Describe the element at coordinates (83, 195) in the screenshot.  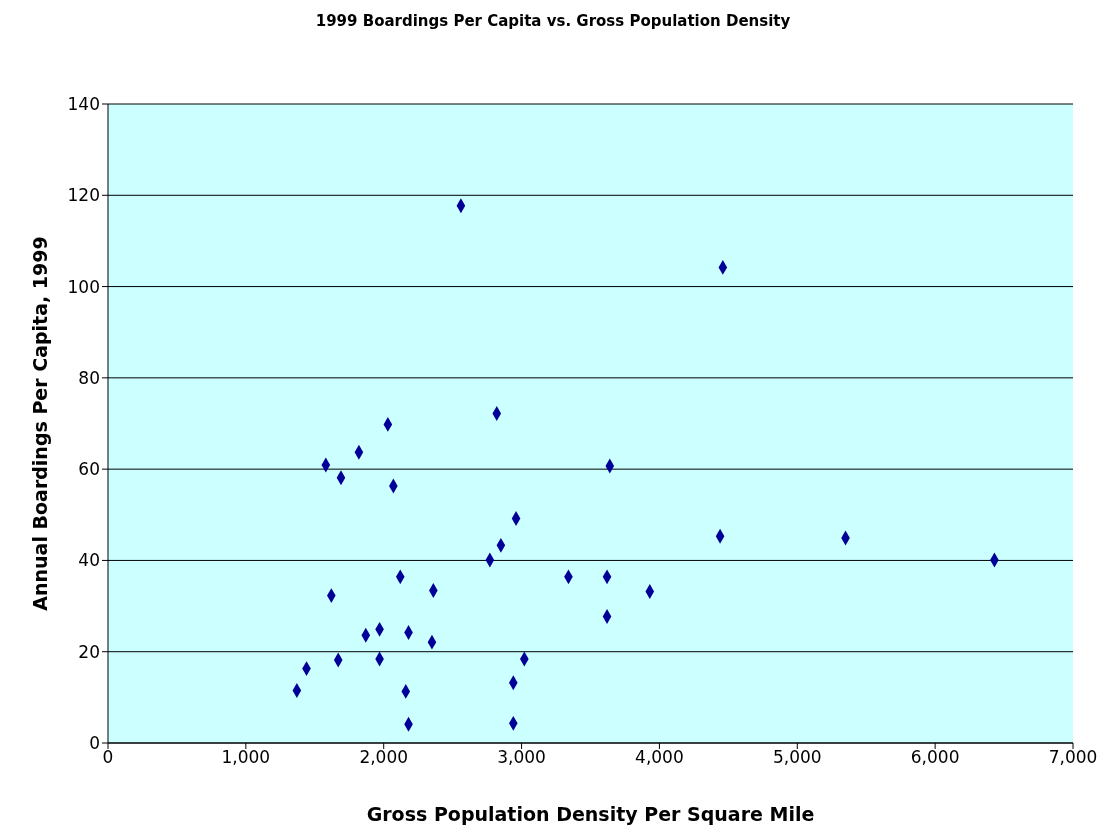
I see `y-tick-label: 120` at that location.